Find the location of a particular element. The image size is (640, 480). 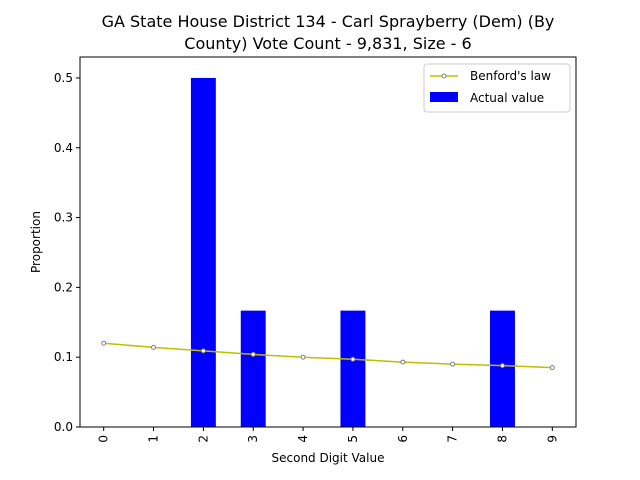

legend-bar-swatch is located at coordinates (444, 97).